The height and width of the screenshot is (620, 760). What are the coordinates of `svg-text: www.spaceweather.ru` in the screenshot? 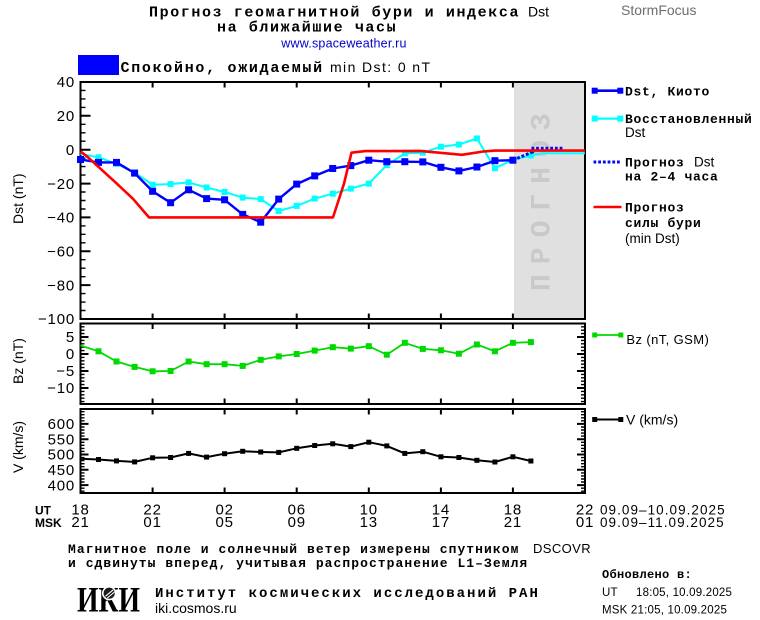 It's located at (343, 44).